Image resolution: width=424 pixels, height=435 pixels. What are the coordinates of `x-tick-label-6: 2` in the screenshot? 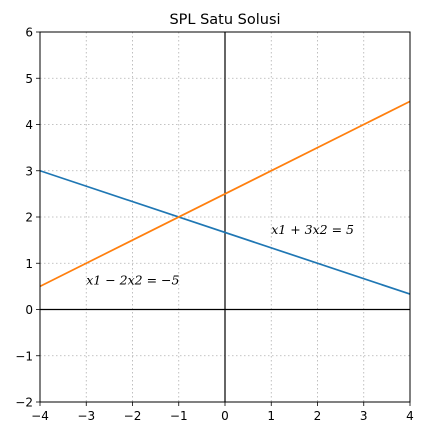 It's located at (318, 416).